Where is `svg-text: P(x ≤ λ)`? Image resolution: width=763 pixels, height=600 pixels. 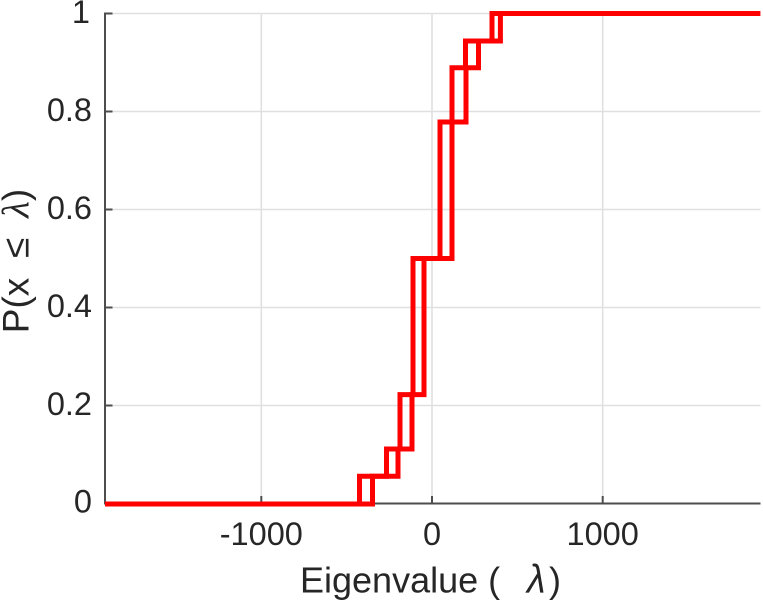 svg-text: P(x ≤ λ) is located at coordinates (19, 261).